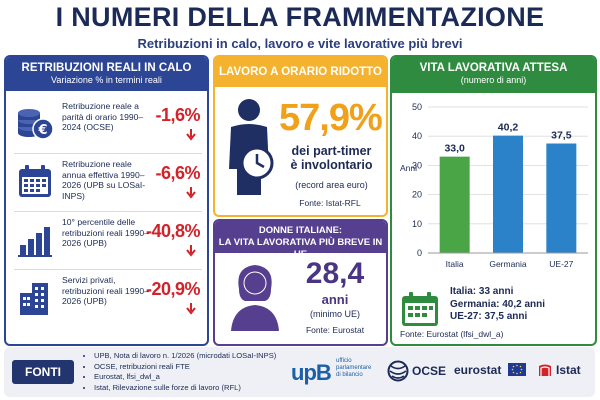 Image resolution: width=600 pixels, height=400 pixels. Describe the element at coordinates (545, 370) in the screenshot. I see `istat-logo-icon` at that location.